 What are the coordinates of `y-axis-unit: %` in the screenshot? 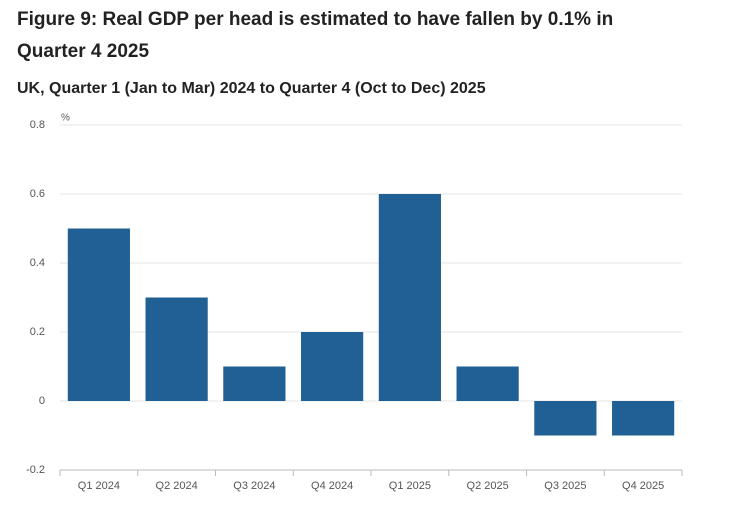 It's located at (65, 118).